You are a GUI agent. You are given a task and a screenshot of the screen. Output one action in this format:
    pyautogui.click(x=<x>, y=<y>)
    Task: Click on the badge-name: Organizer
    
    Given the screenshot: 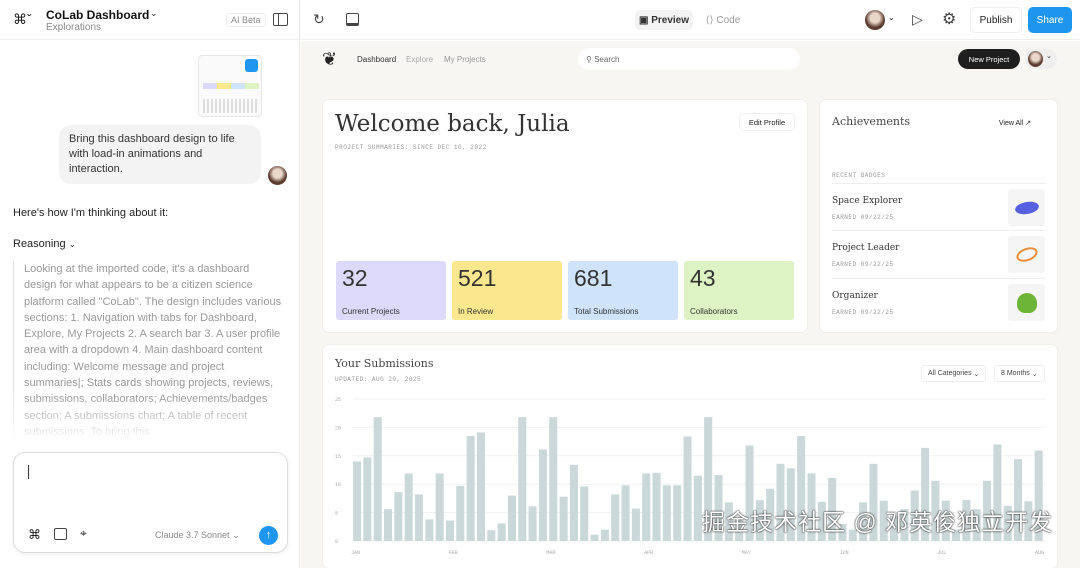 What is the action you would take?
    pyautogui.click(x=855, y=296)
    